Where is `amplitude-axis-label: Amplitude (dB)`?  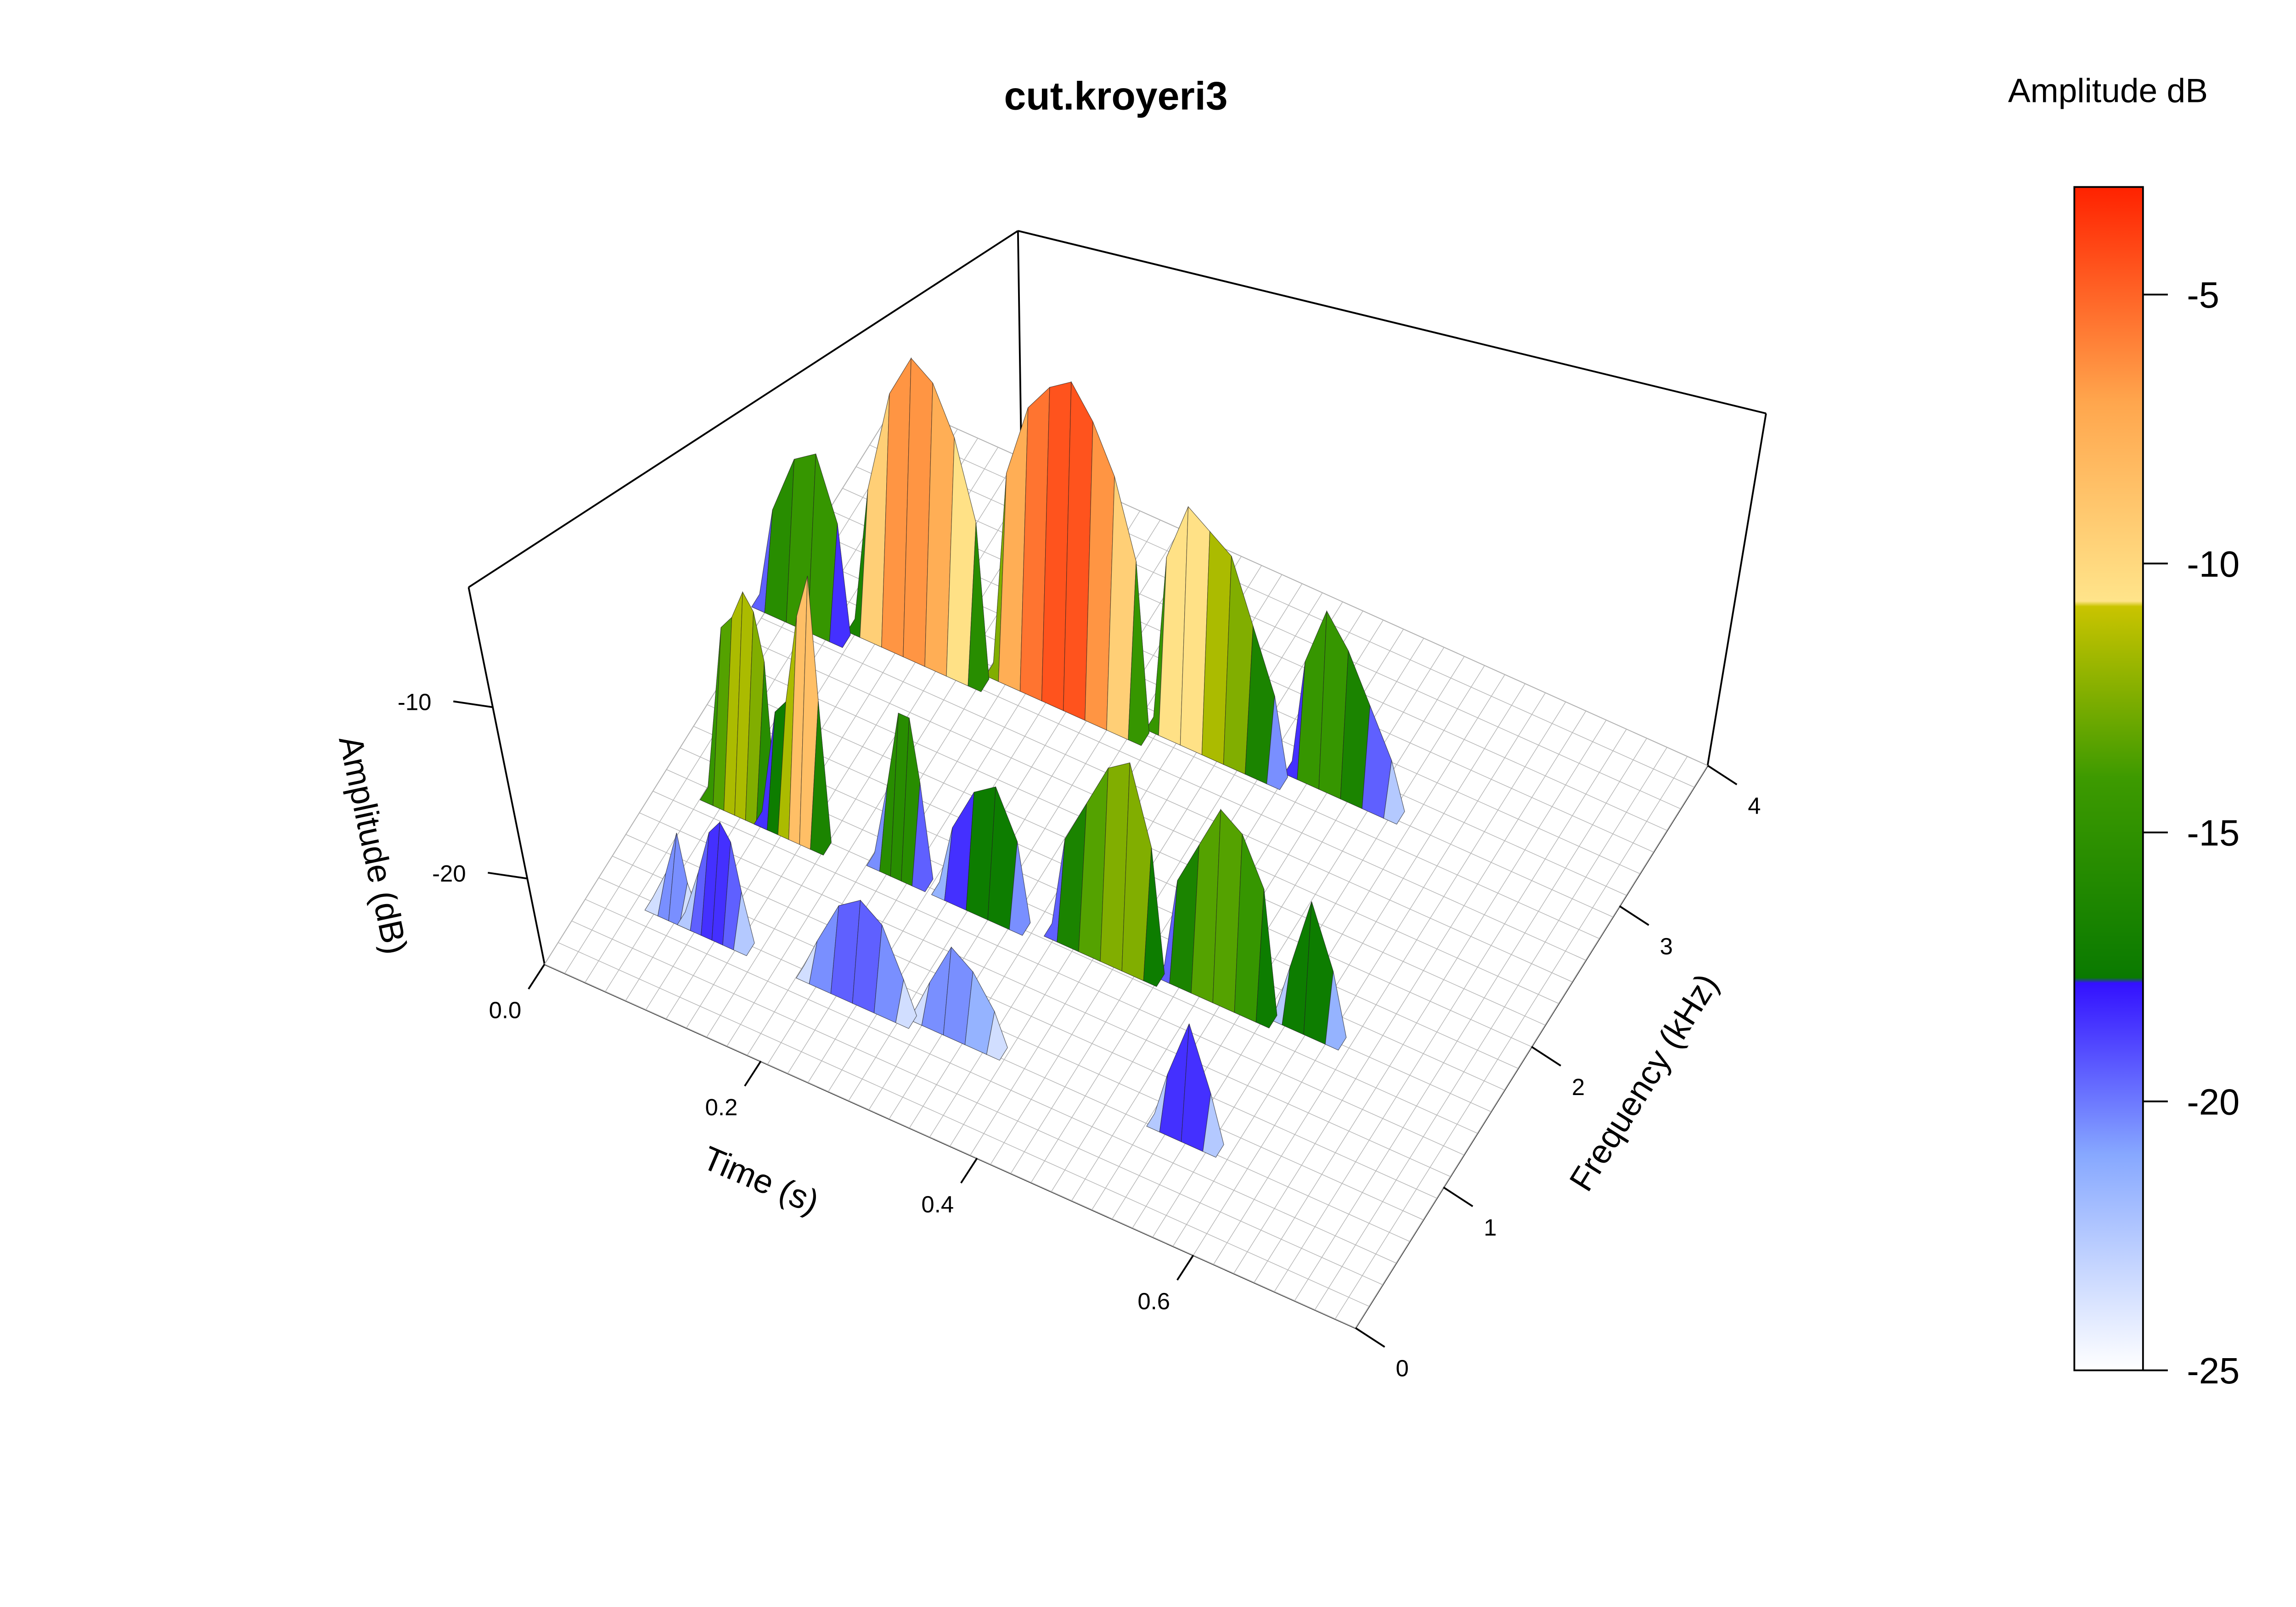 amplitude-axis-label: Amplitude (dB) is located at coordinates (374, 844).